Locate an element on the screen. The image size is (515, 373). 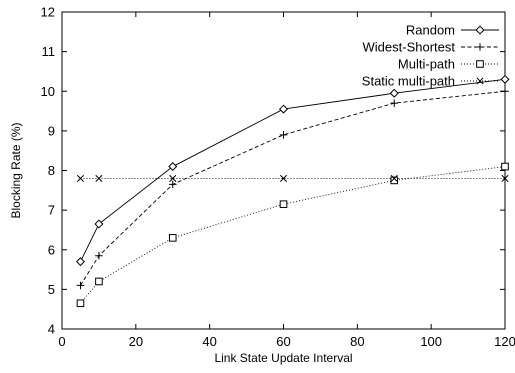
x-tick-label: 120 is located at coordinates (504, 341).